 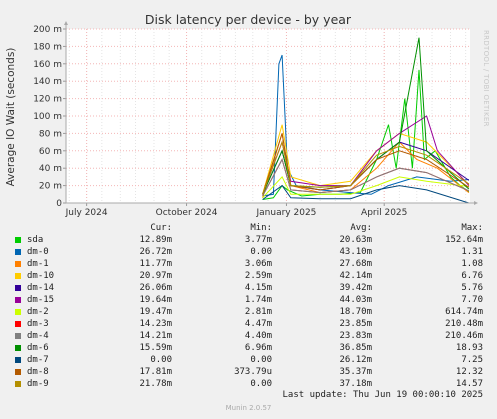 I want to click on legend-row-dm-1: dm-1 11.77m 3.06m 27.68m 1.08, so click(x=248, y=264).